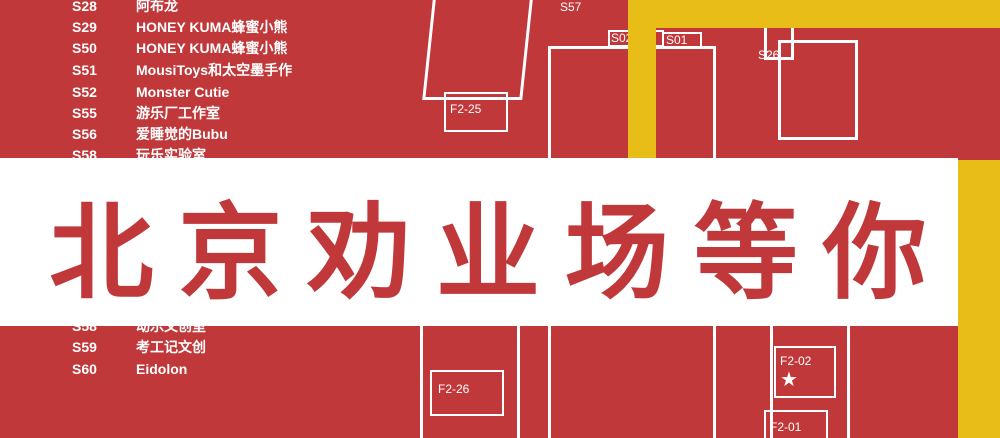 The image size is (1000, 438). I want to click on stall-name: Monster Cutie, so click(183, 92).